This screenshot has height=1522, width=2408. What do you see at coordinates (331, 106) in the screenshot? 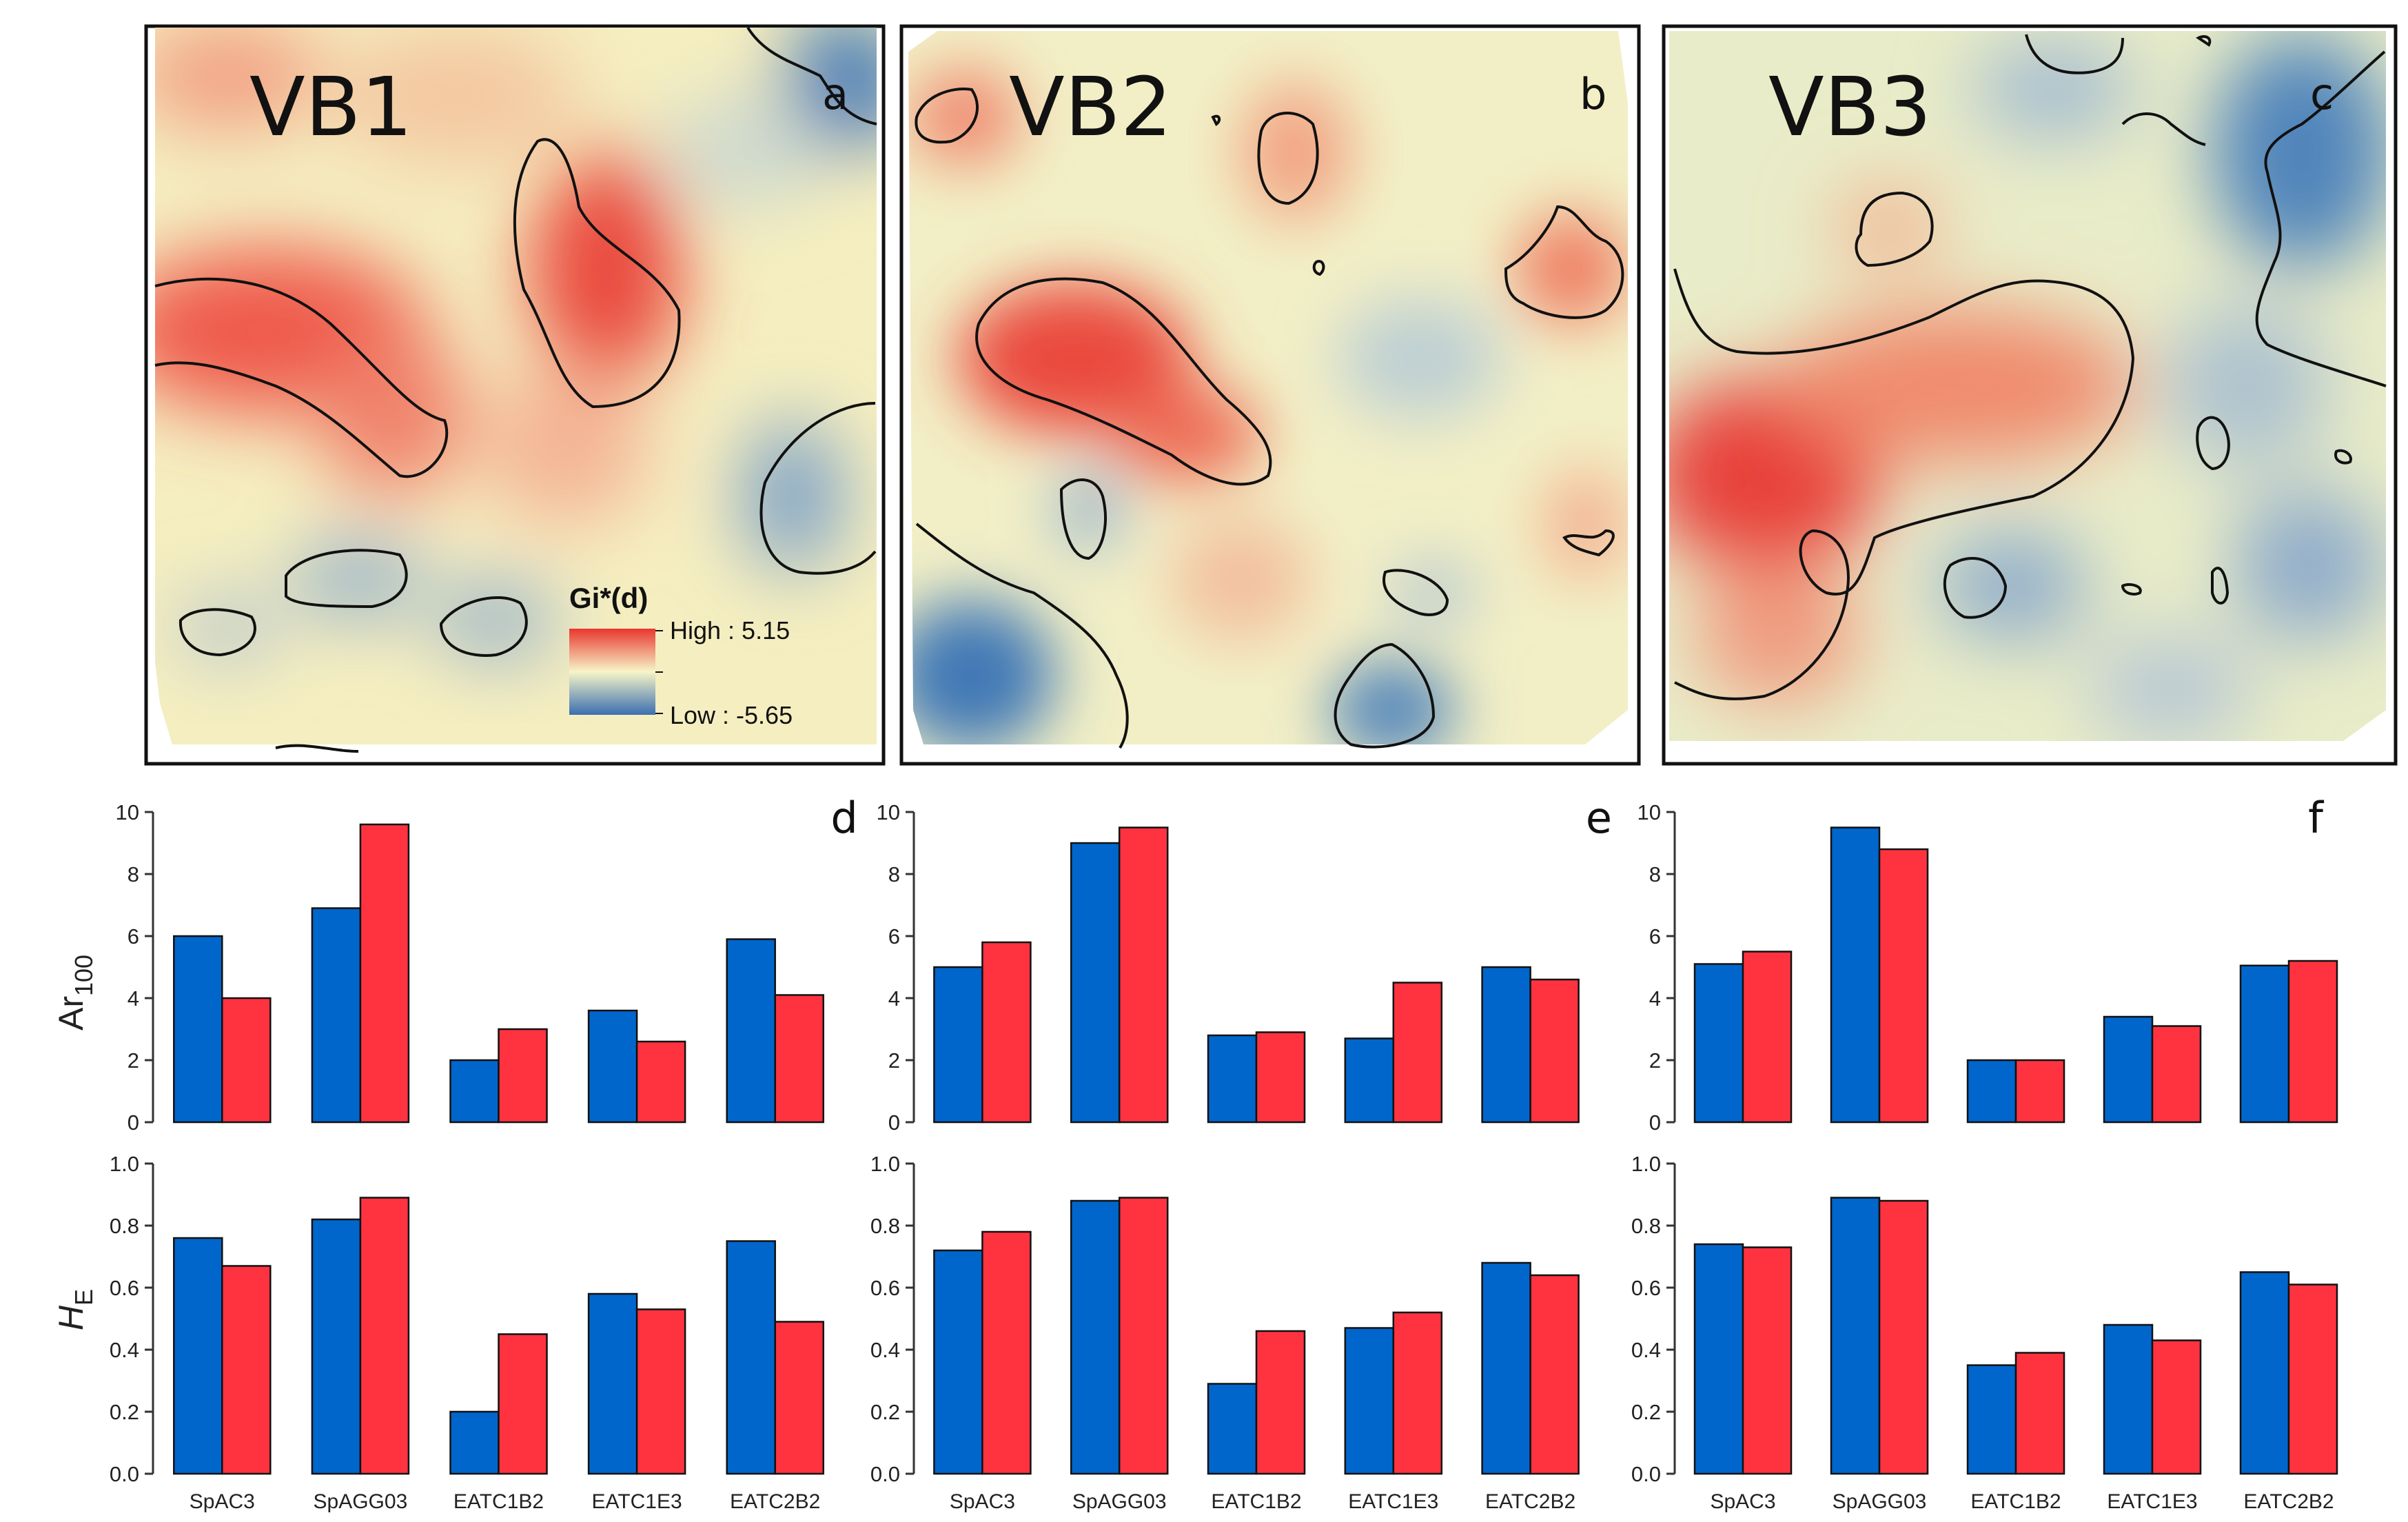
I see `map-title-vb1: VB1` at bounding box center [331, 106].